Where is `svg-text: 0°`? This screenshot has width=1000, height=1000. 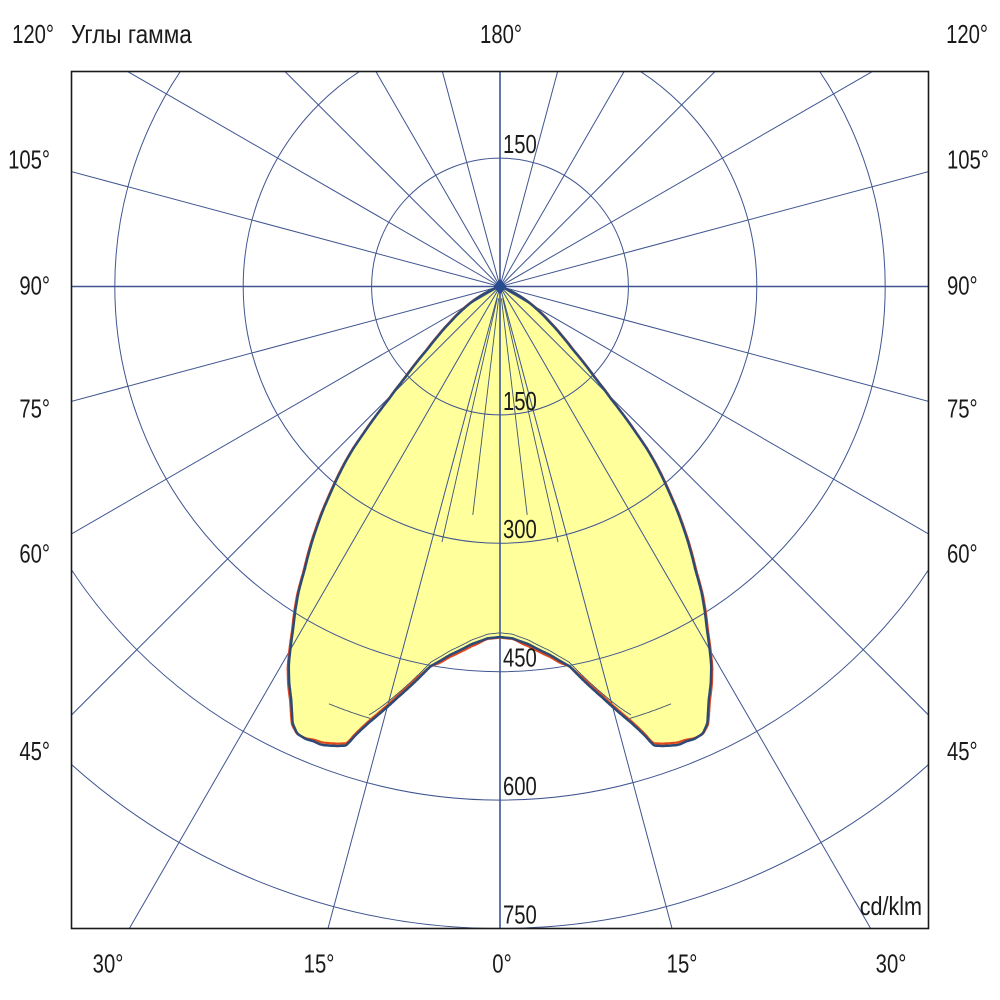
svg-text: 0° is located at coordinates (501, 963).